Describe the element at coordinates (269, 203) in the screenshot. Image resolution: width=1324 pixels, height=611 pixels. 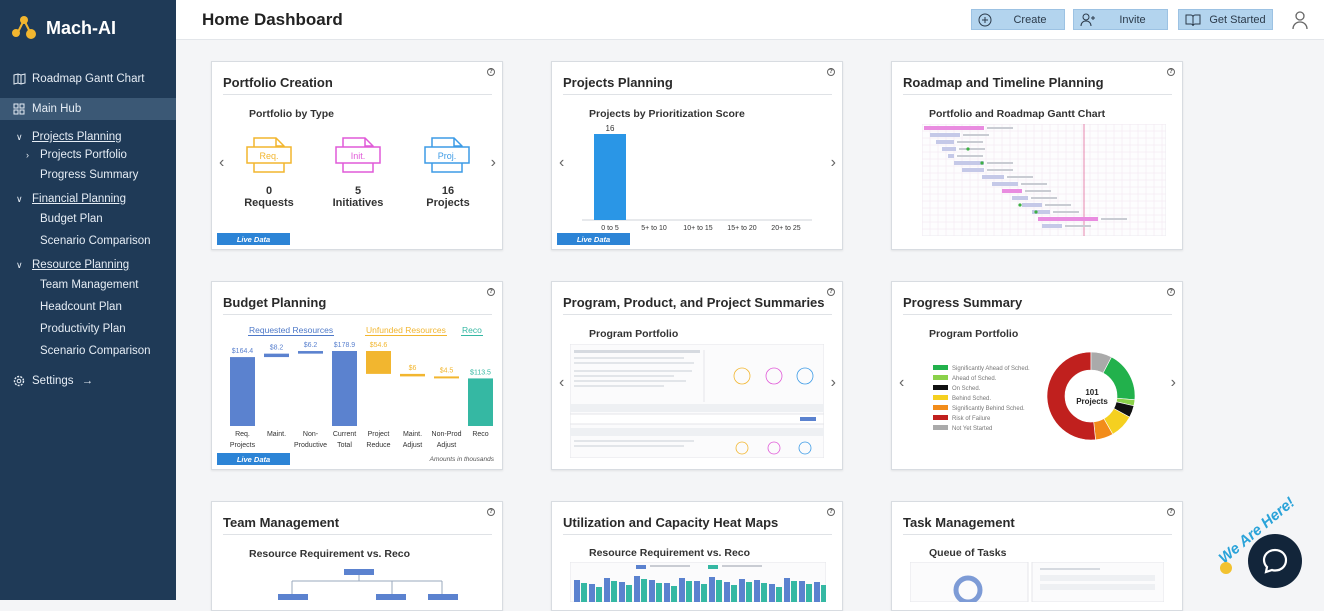
I see `stat-label: Requests` at that location.